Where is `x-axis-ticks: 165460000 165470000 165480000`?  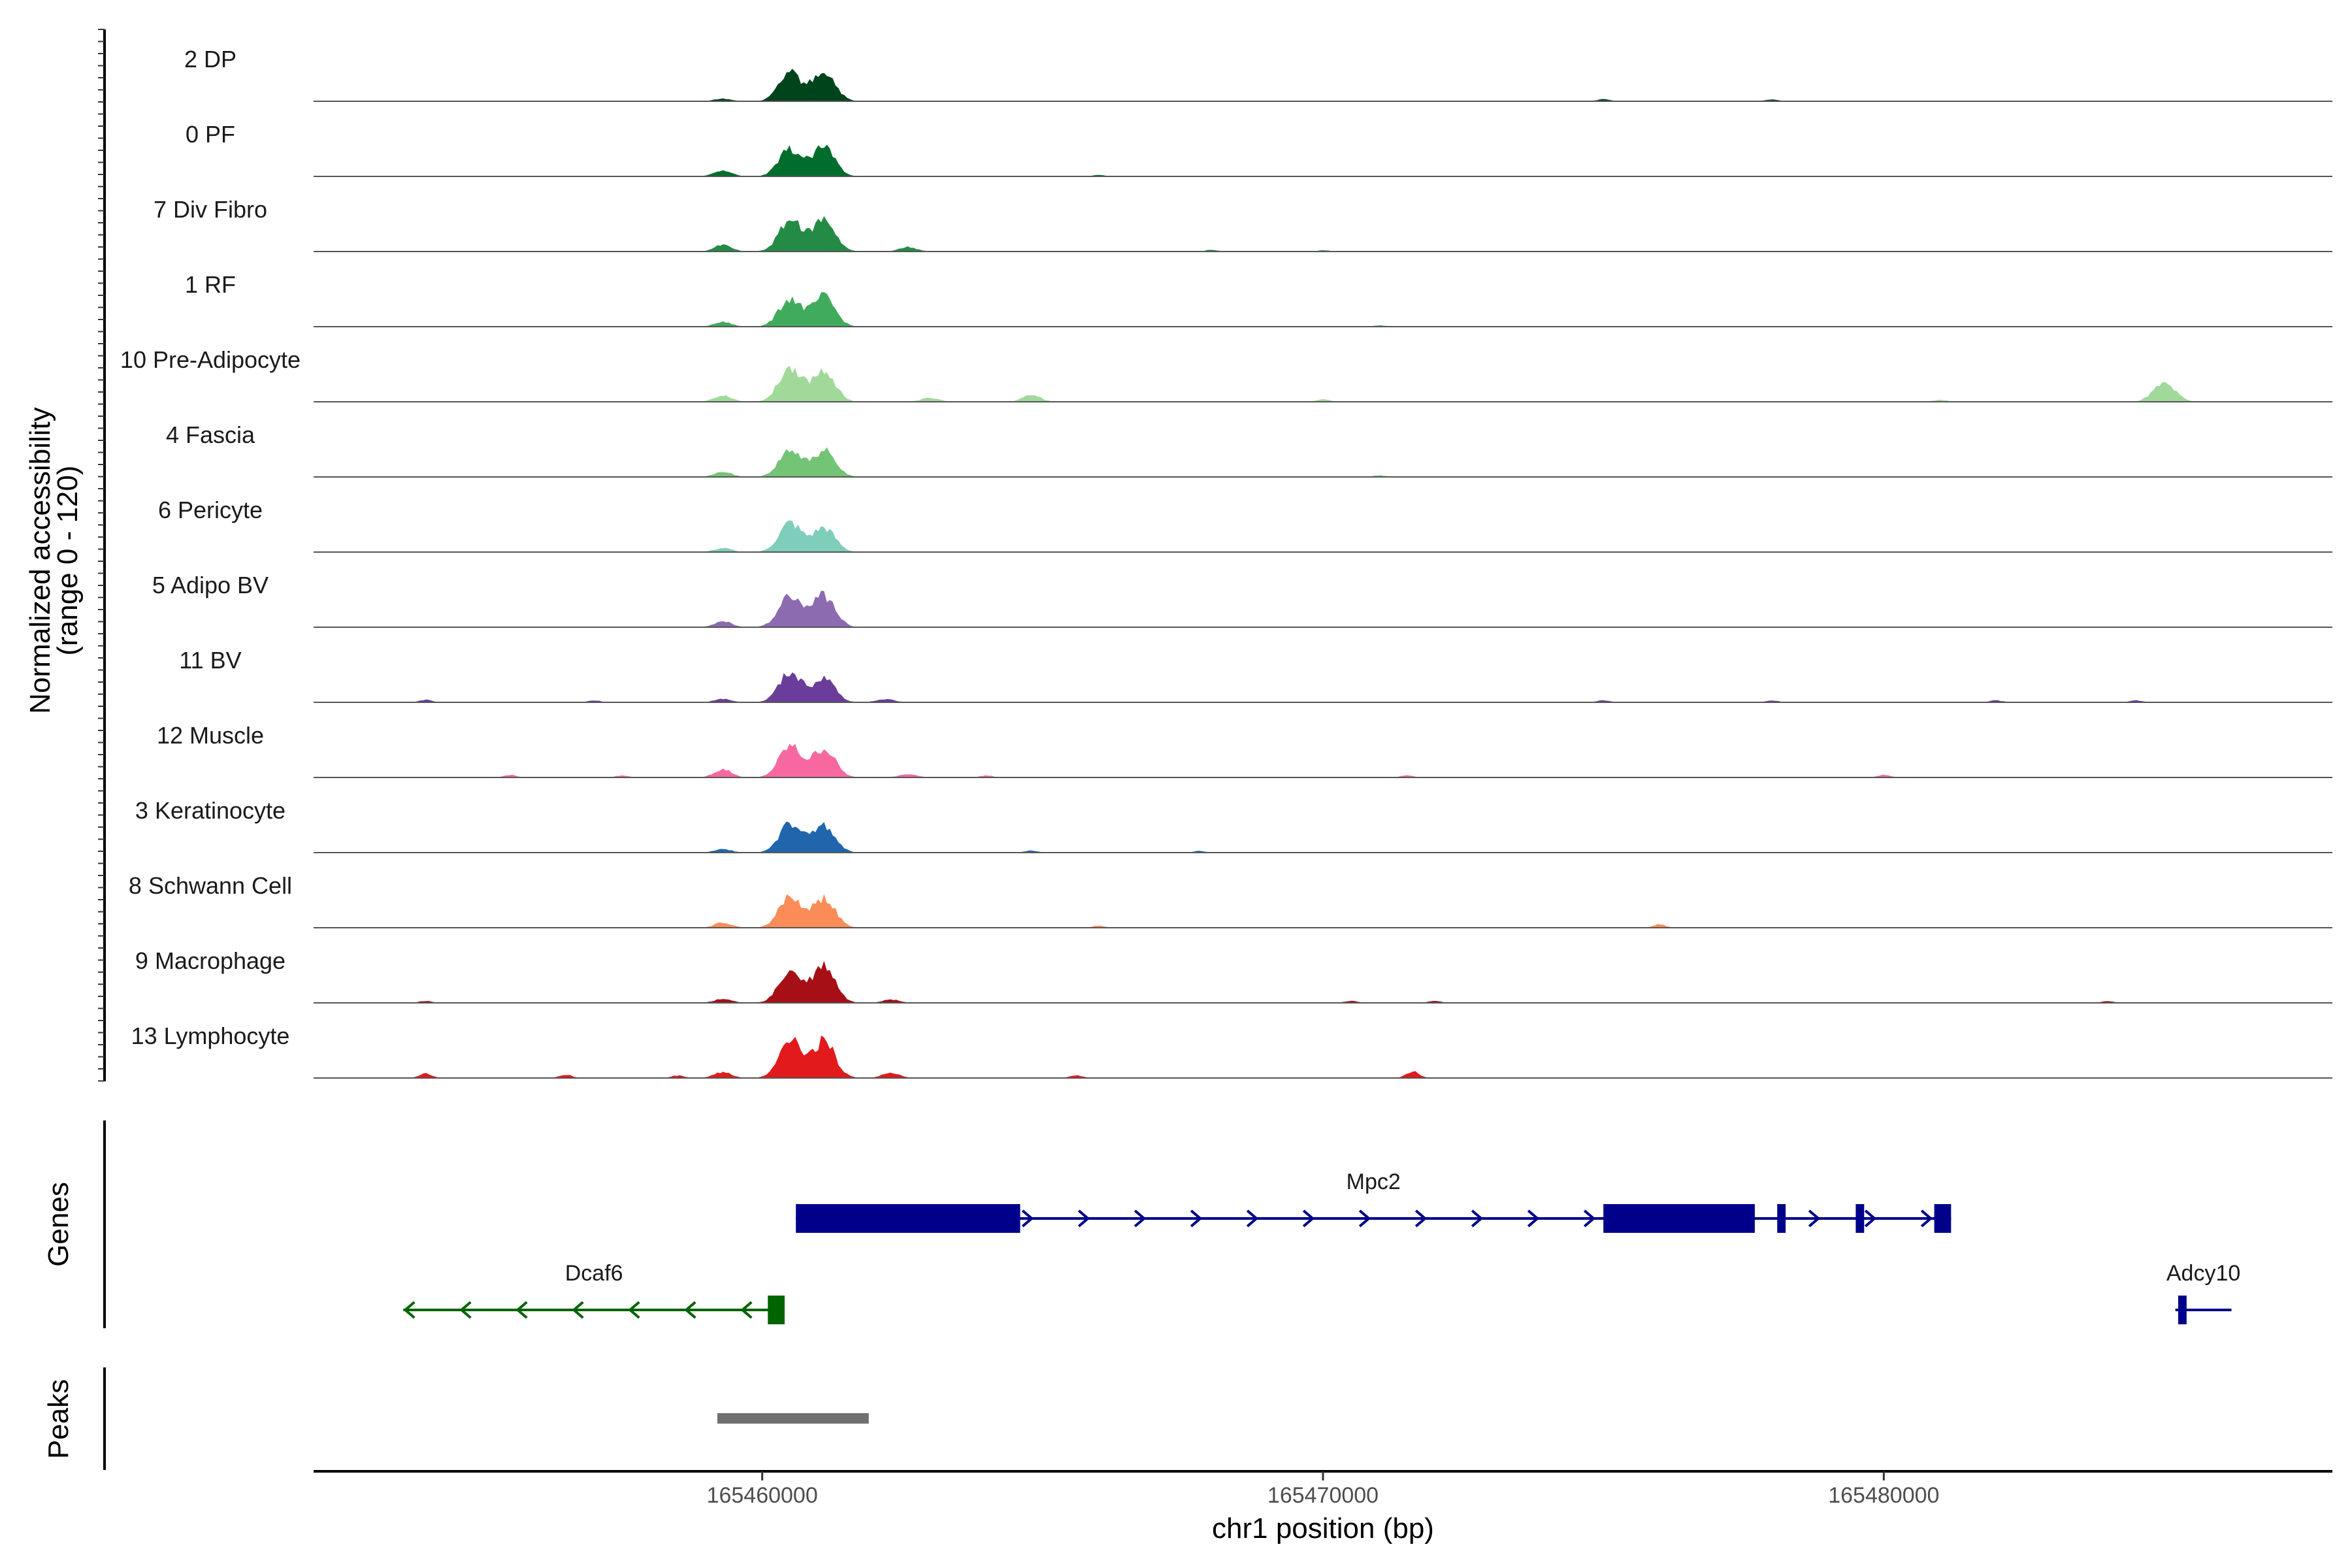 x-axis-ticks: 165460000 165470000 165480000 is located at coordinates (1323, 1489).